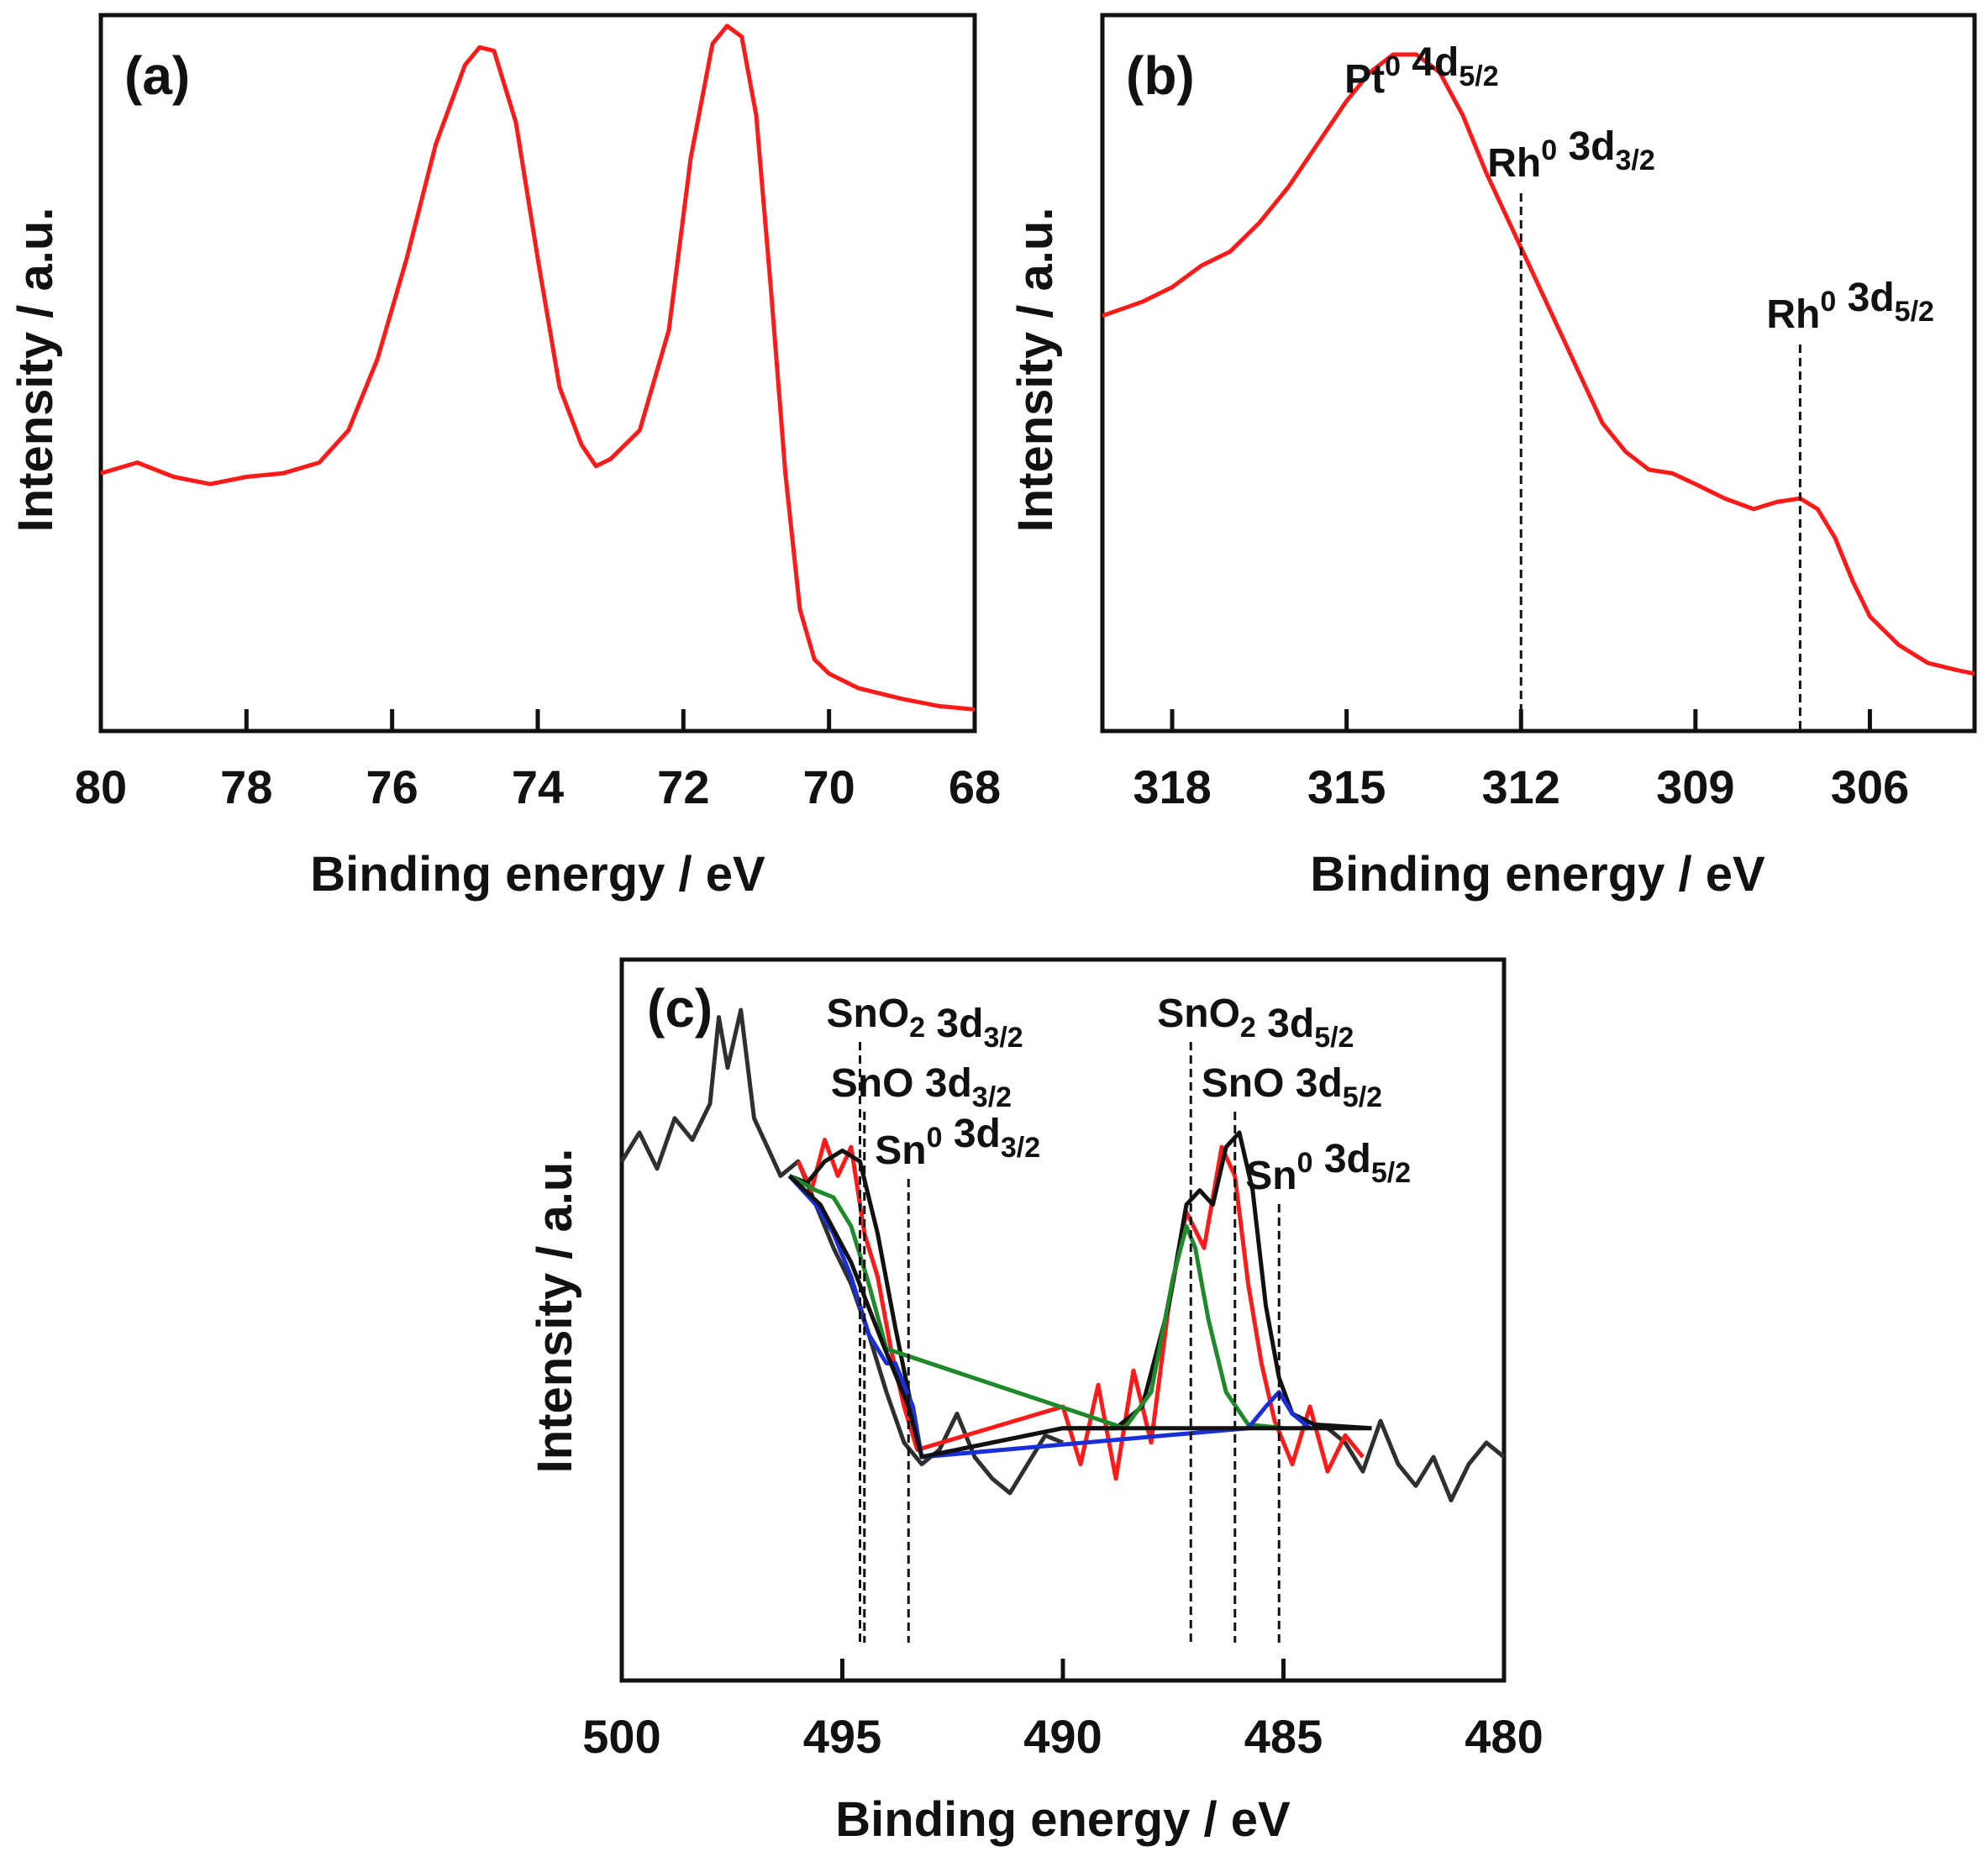 The image size is (1988, 1862). What do you see at coordinates (1421, 71) in the screenshot?
I see `peak-annotation: Pt0 4d5/2` at bounding box center [1421, 71].